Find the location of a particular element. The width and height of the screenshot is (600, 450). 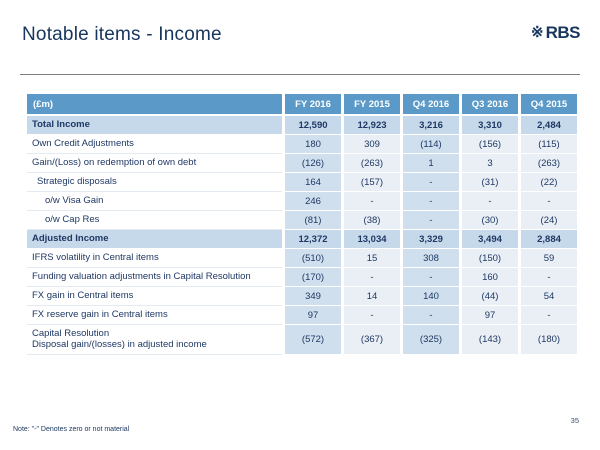

row-label: Adjusted Income is located at coordinates (154, 239).